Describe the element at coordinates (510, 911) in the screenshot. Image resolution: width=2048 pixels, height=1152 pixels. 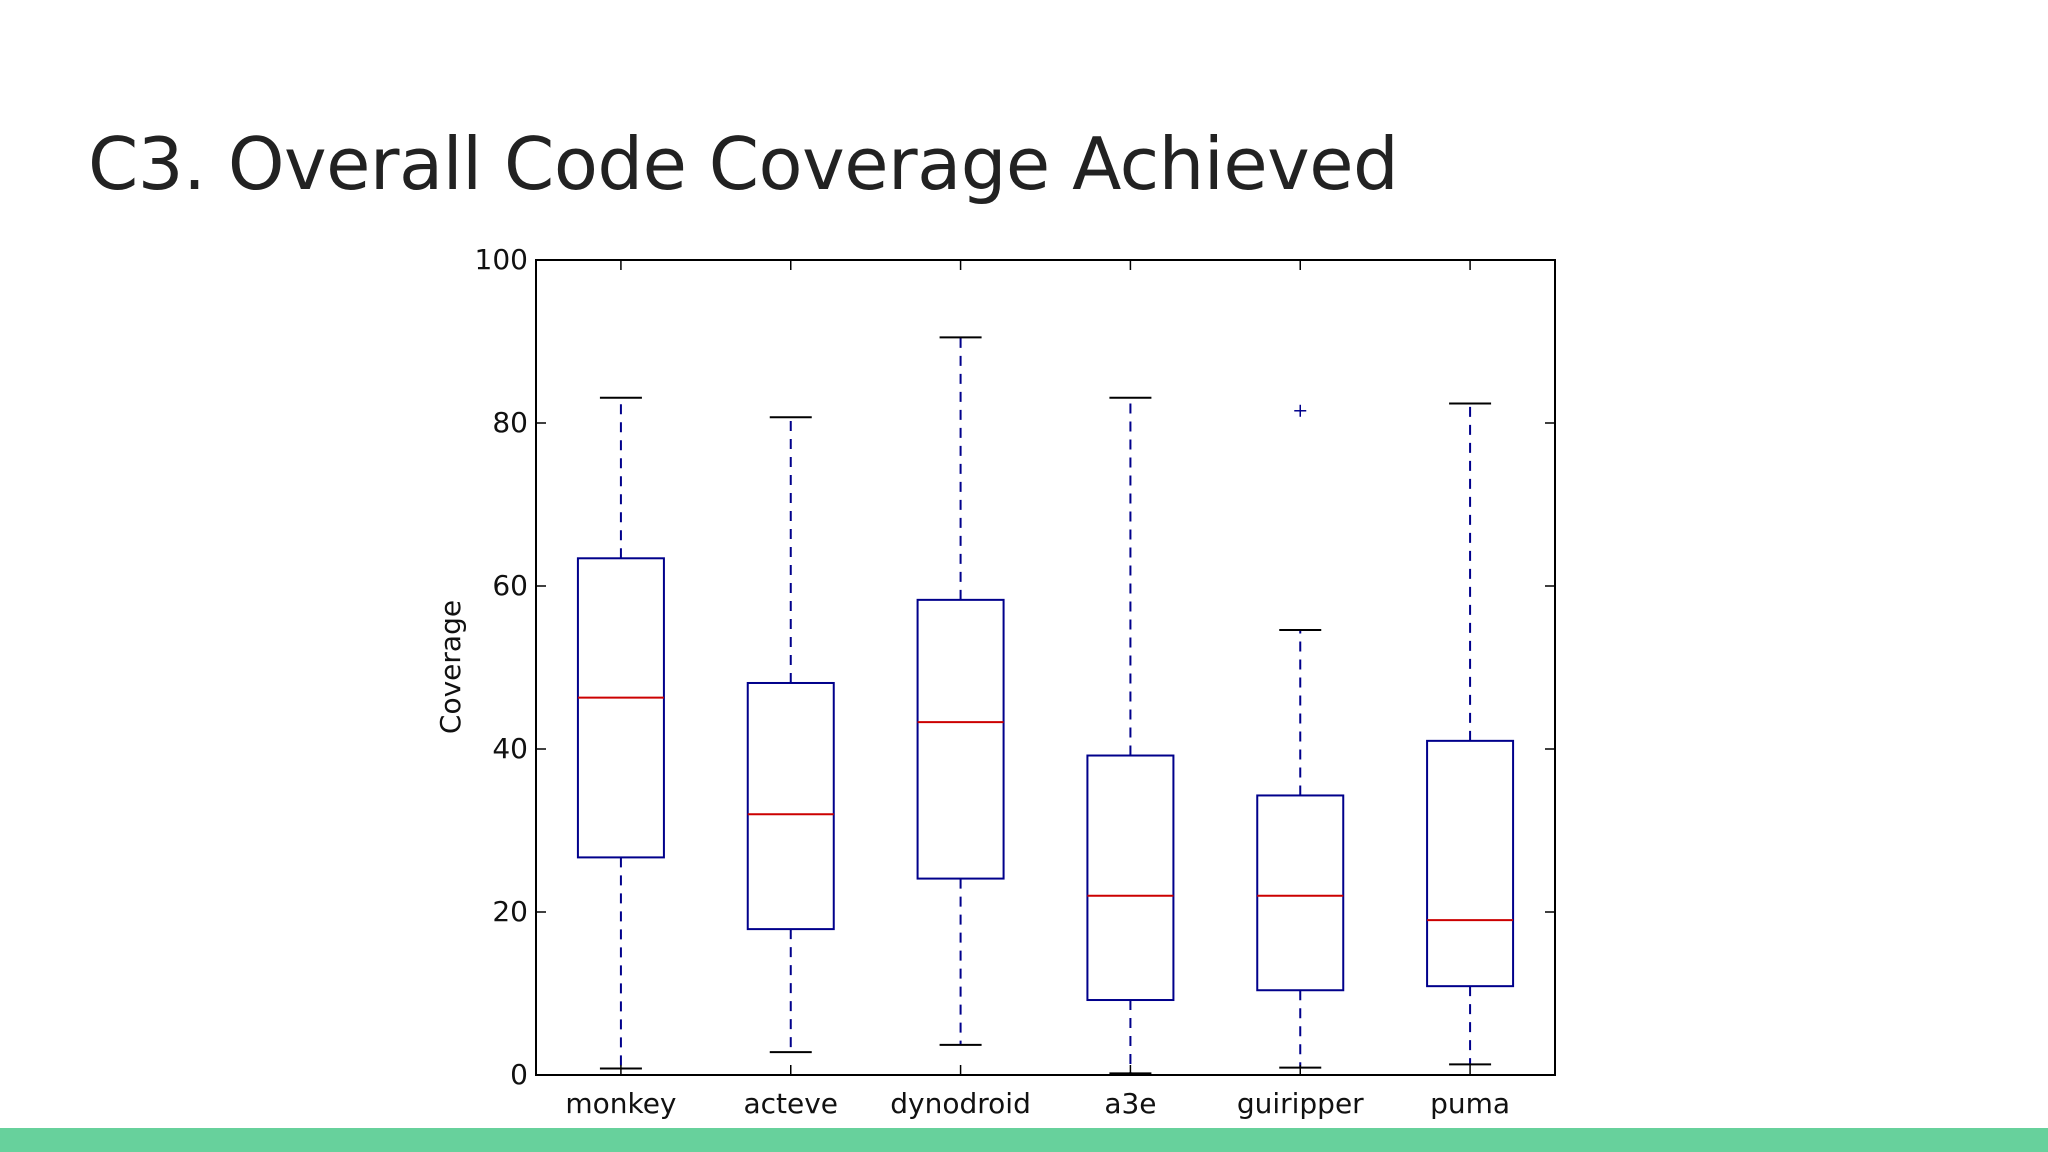
I see `y-tick-label: 20` at that location.